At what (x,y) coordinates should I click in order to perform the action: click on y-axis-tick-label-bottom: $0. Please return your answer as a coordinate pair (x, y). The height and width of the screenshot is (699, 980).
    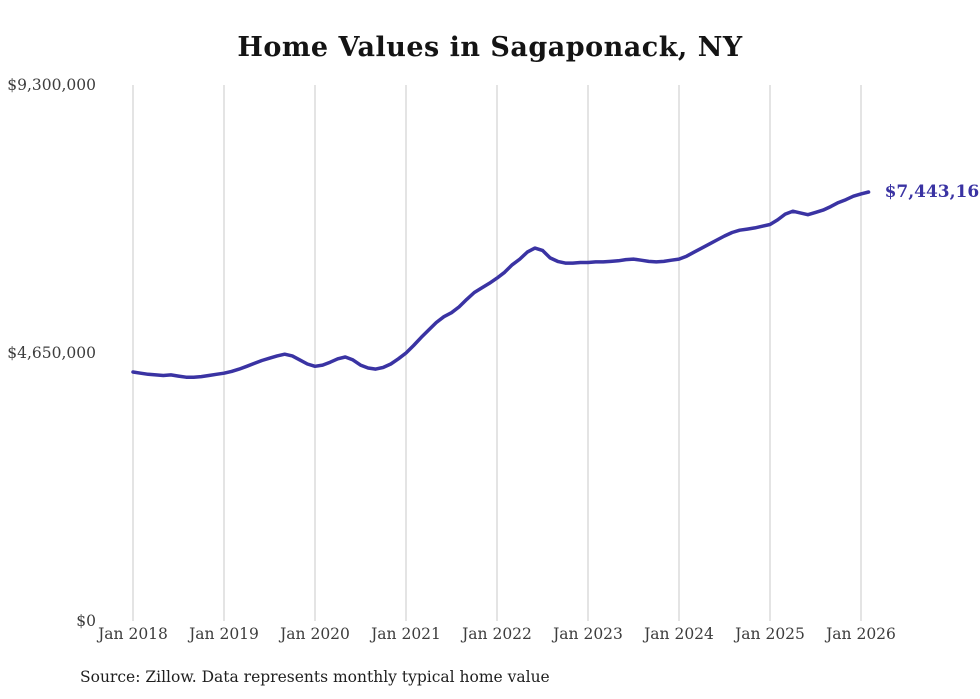
    Looking at the image, I should click on (86, 621).